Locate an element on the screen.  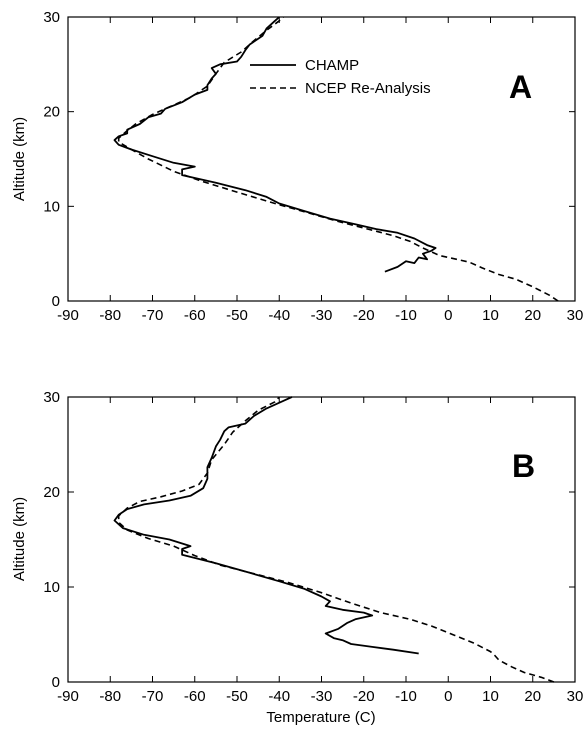
panel-letter: A is located at coordinates (520, 87).